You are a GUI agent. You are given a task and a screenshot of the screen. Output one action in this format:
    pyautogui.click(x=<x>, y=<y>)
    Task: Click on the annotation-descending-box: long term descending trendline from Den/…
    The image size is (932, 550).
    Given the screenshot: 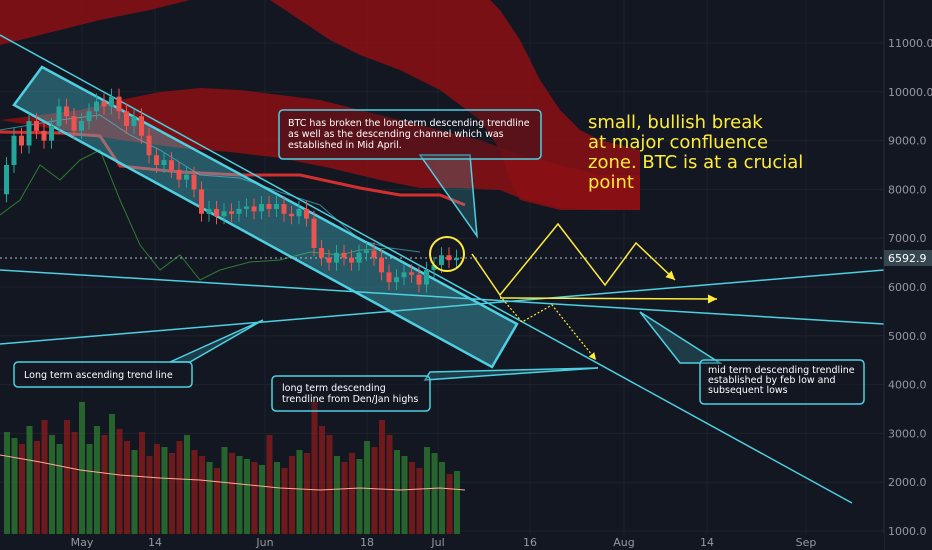 What is the action you would take?
    pyautogui.click(x=435, y=389)
    